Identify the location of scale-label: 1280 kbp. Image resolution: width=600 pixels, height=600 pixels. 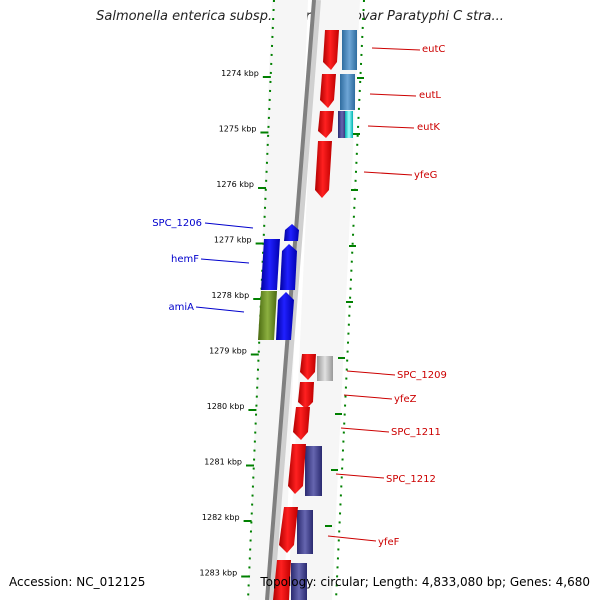
(226, 406).